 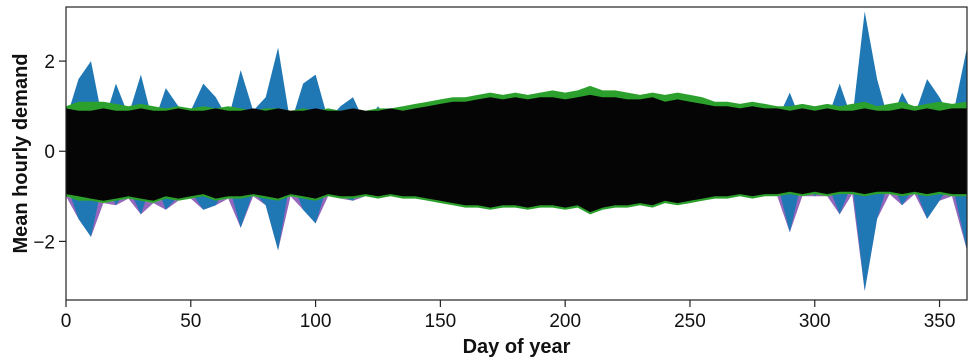 I want to click on y-tick-label: 2, so click(x=49, y=62).